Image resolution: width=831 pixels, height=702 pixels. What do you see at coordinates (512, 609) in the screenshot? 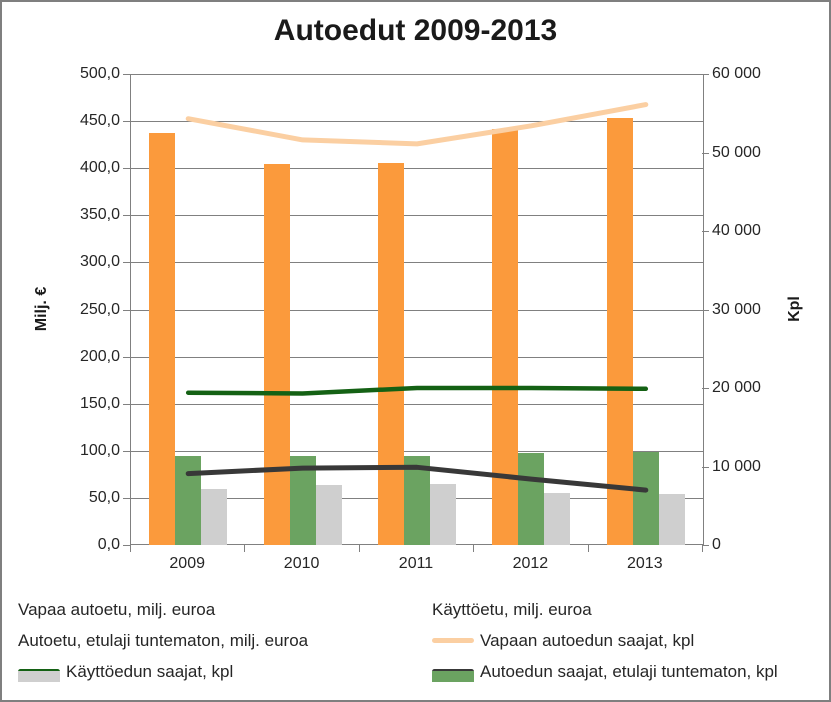
I see `legend-label: Käyttöetu, milj. euroa` at bounding box center [512, 609].